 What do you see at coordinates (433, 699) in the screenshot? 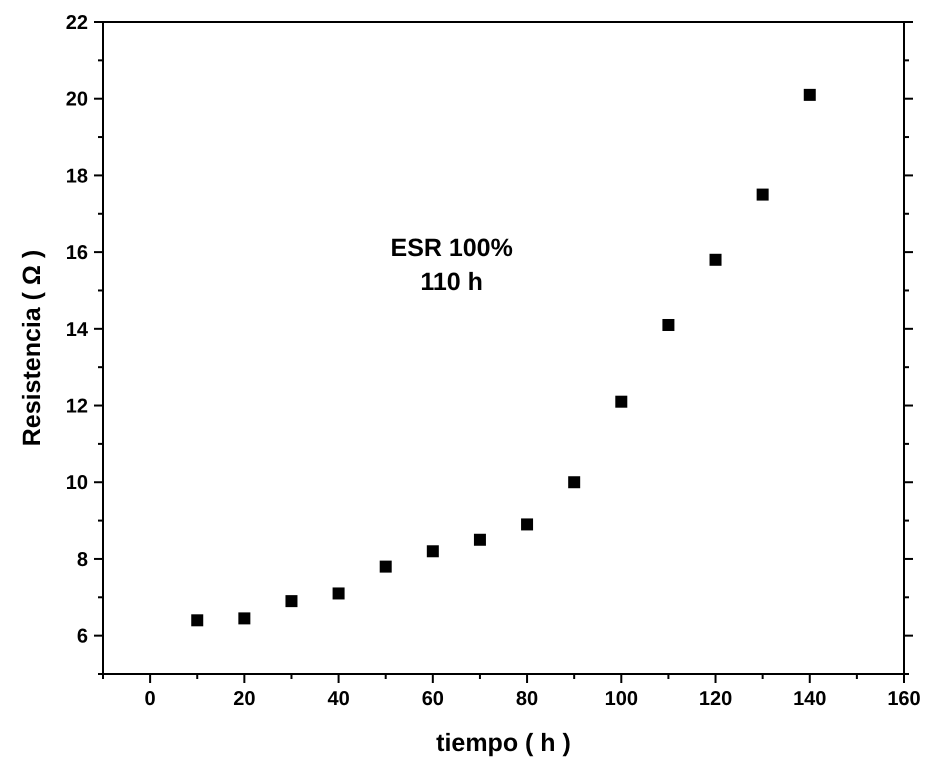
I see `x-tick-label: 60` at bounding box center [433, 699].